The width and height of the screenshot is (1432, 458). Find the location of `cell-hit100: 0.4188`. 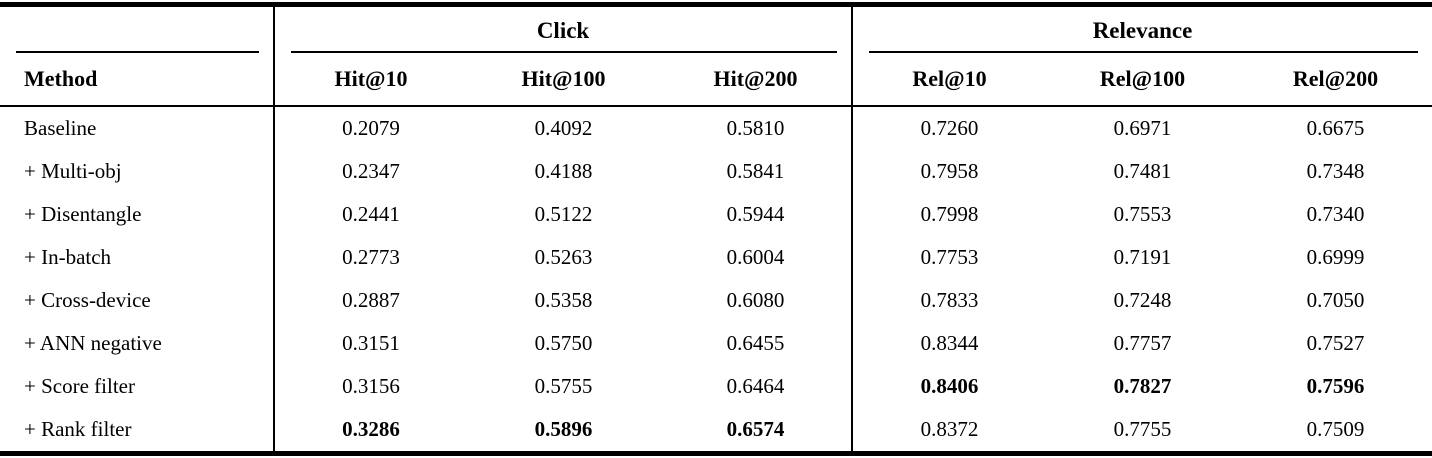

cell-hit100: 0.4188 is located at coordinates (563, 171).